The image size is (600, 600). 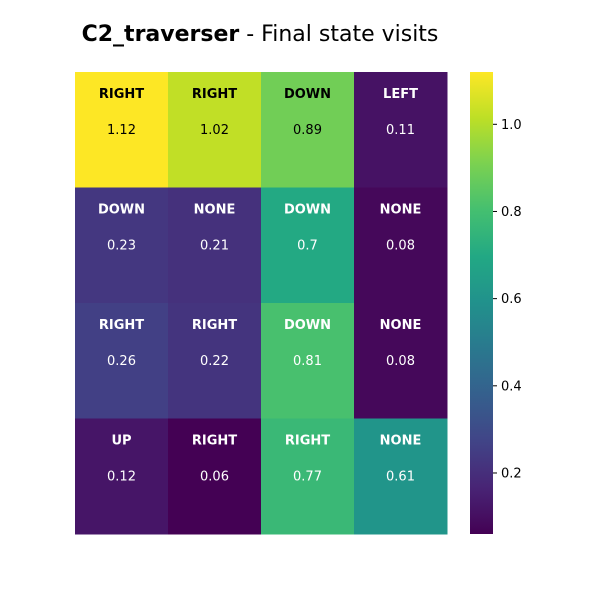 I want to click on cell-value-label: 0.61, so click(x=400, y=477).